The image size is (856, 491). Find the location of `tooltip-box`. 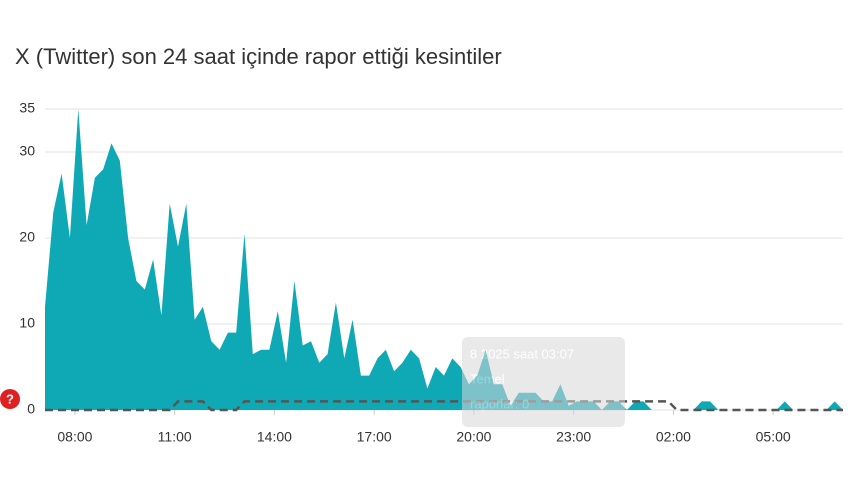

tooltip-box is located at coordinates (543, 382).